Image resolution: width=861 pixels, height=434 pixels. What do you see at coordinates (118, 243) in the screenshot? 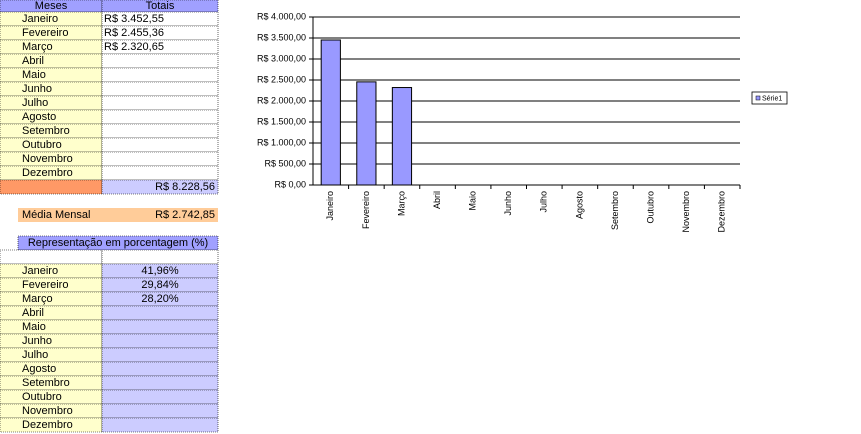
I see `percent-title: Representação em porcentagem (%)` at bounding box center [118, 243].